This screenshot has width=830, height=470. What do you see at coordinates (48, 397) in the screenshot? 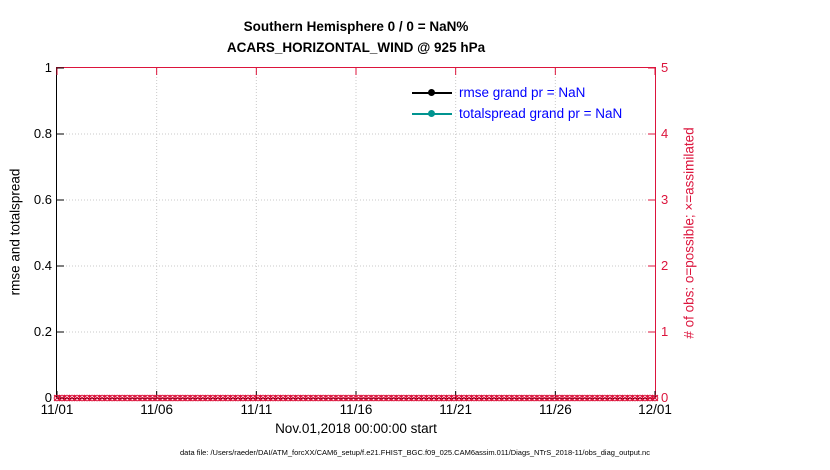
I see `y-tick-label-left: 0` at bounding box center [48, 397].